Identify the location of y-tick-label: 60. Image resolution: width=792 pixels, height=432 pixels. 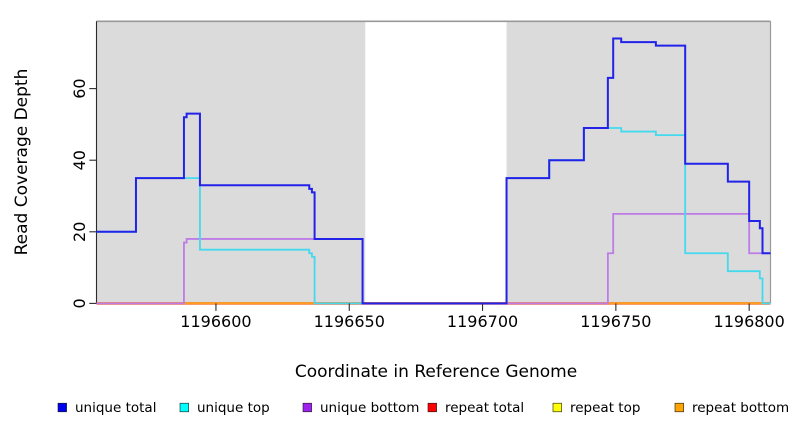
(79, 88).